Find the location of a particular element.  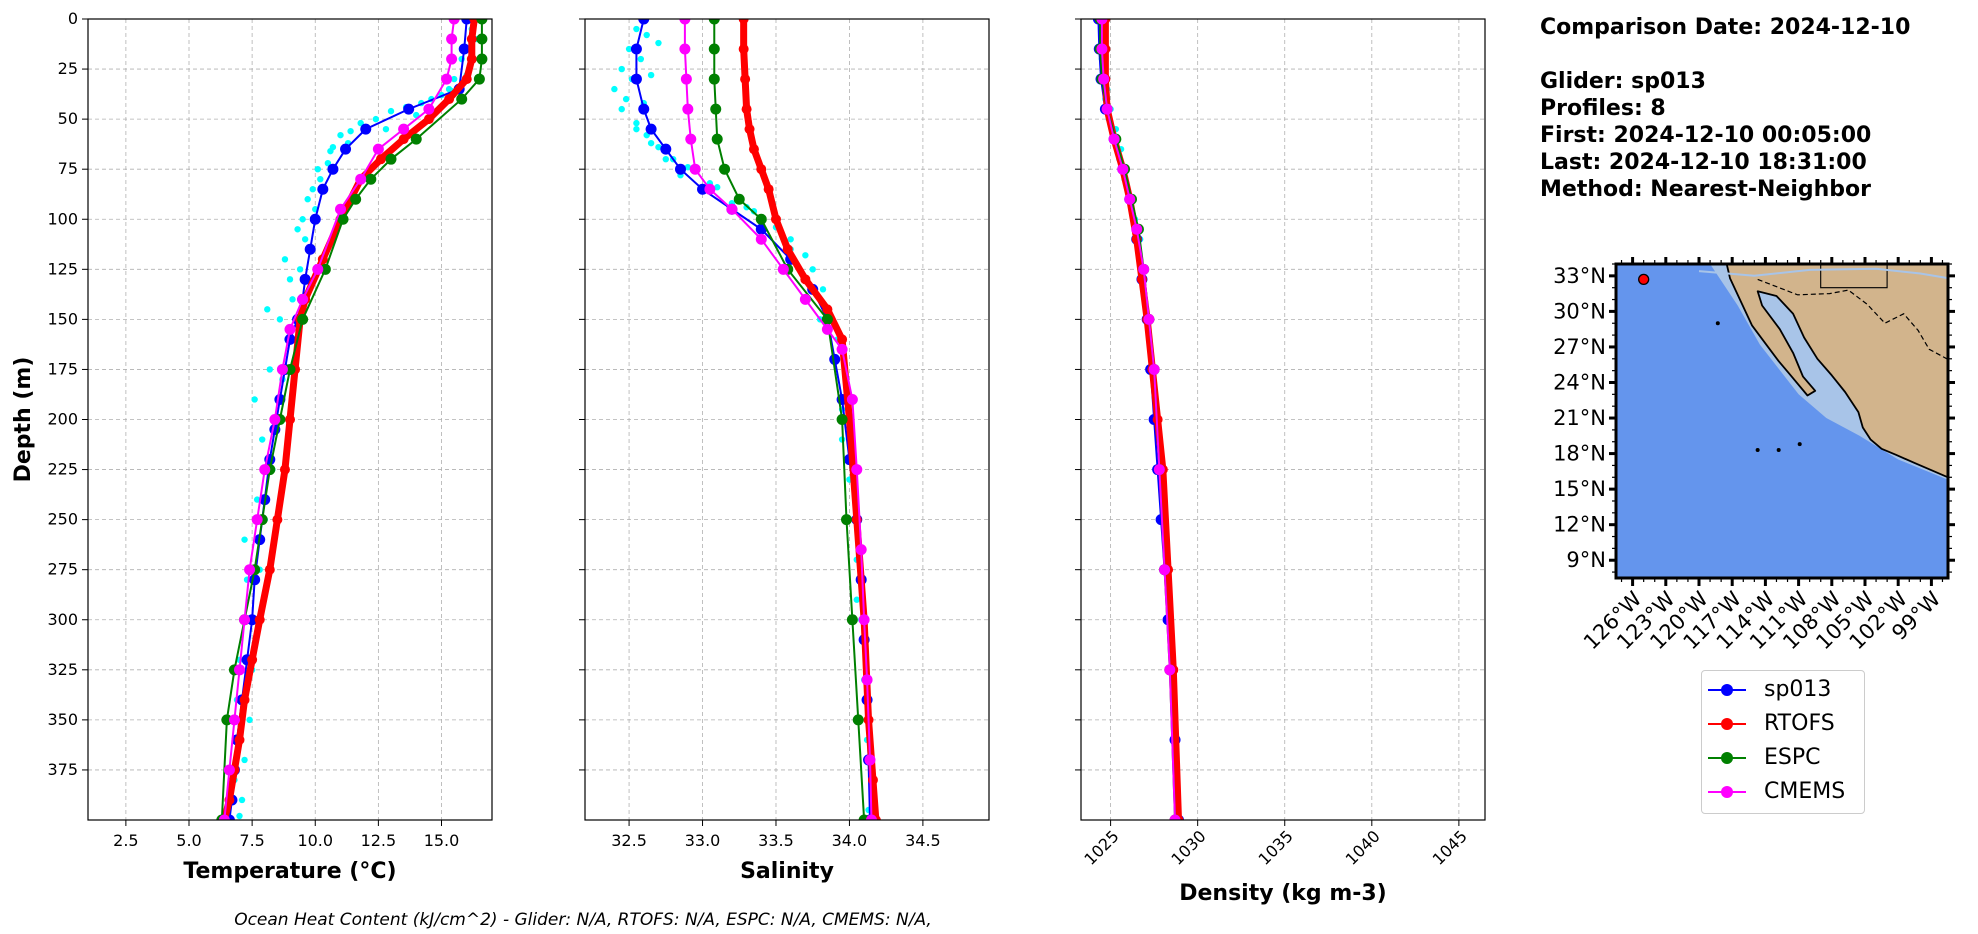

state-border is located at coordinates (1854, 276).